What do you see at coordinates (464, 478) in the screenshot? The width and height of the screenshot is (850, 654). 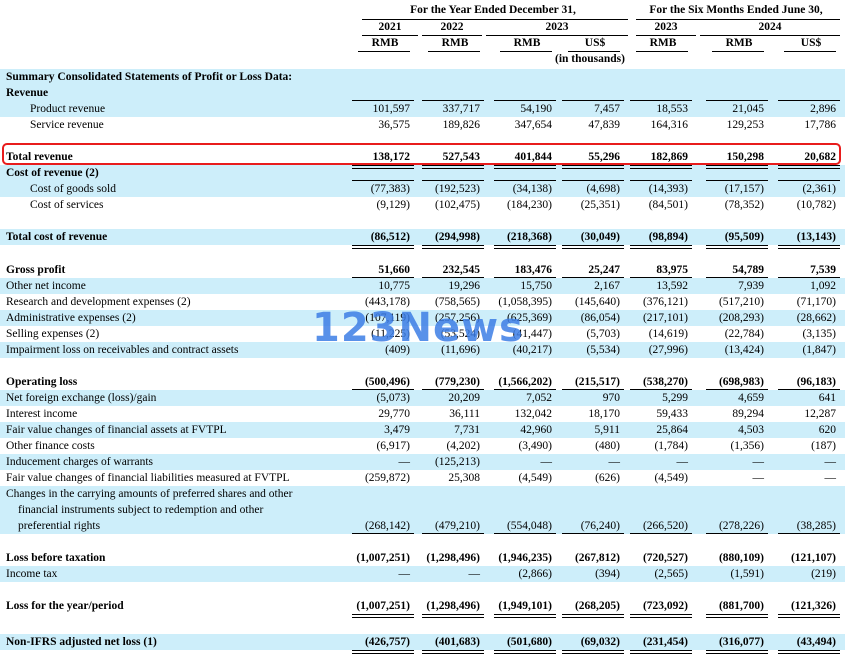 I see `value-cell: 25,308` at bounding box center [464, 478].